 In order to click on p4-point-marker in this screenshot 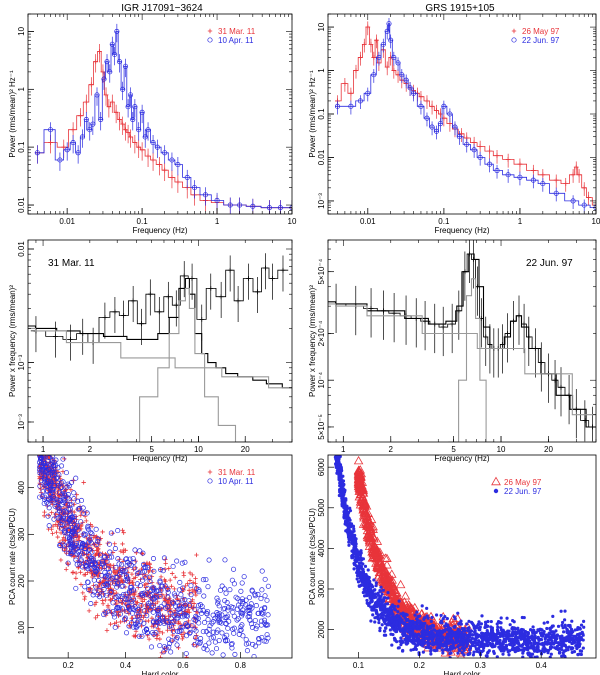, I will do `click(507, 333)`.